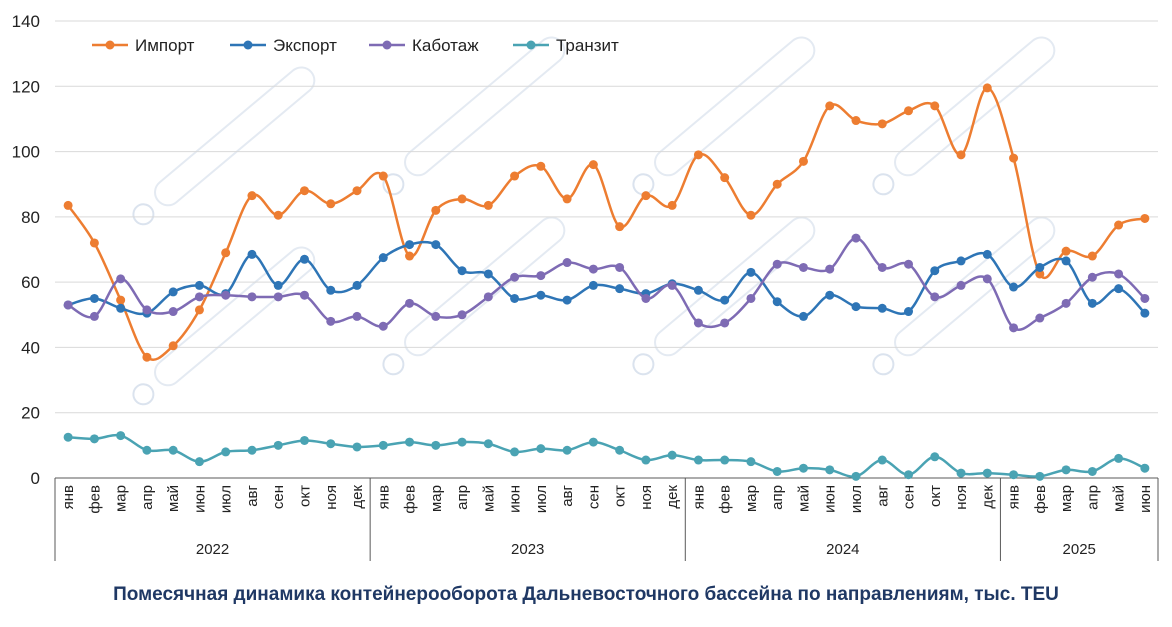  What do you see at coordinates (26, 250) in the screenshot?
I see `y-axis-ticks: 0 20 40 60 80 100 120 140` at bounding box center [26, 250].